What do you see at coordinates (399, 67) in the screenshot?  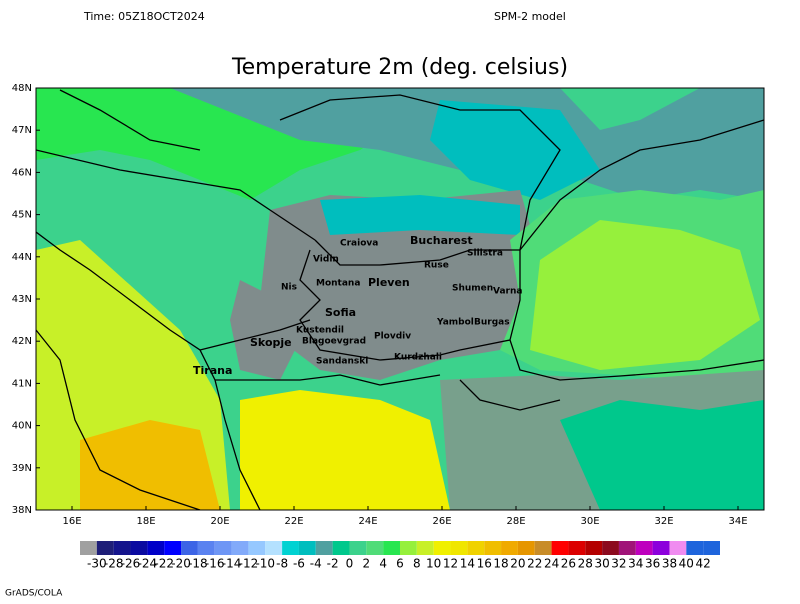 I see `map-title: Temperature 2m (deg. celsius)` at bounding box center [399, 67].